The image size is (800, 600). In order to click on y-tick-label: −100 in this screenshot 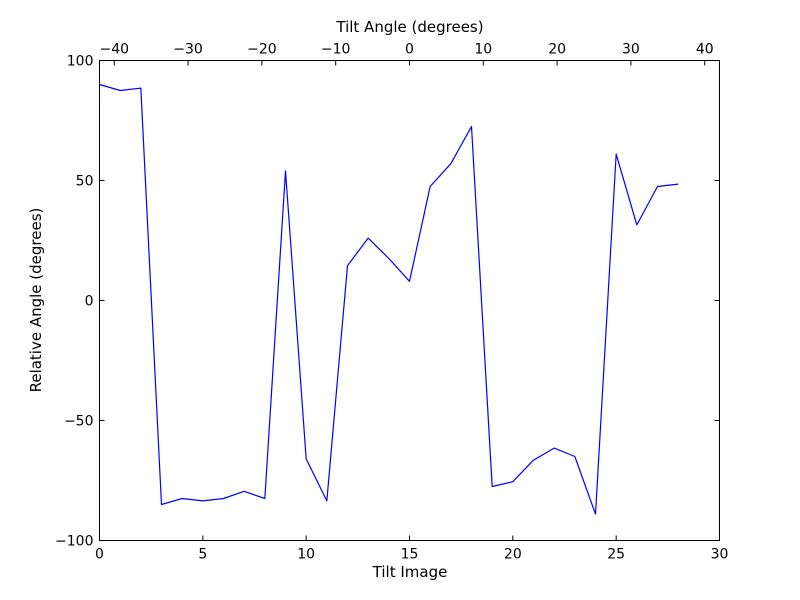, I will do `click(74, 542)`.